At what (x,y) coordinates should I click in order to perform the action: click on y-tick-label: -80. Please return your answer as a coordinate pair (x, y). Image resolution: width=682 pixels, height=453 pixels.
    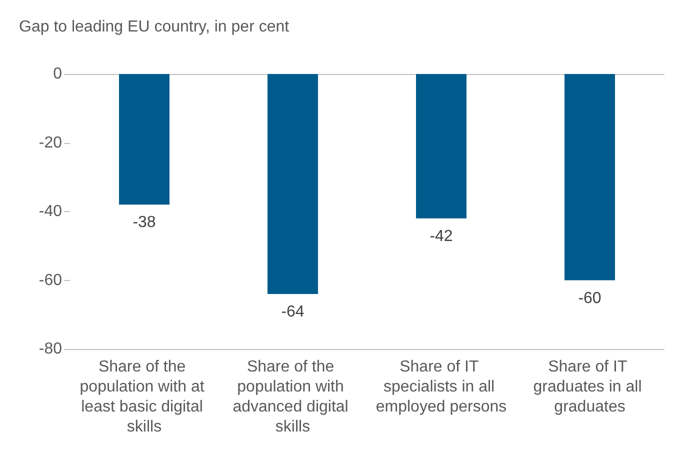
    Looking at the image, I should click on (50, 349).